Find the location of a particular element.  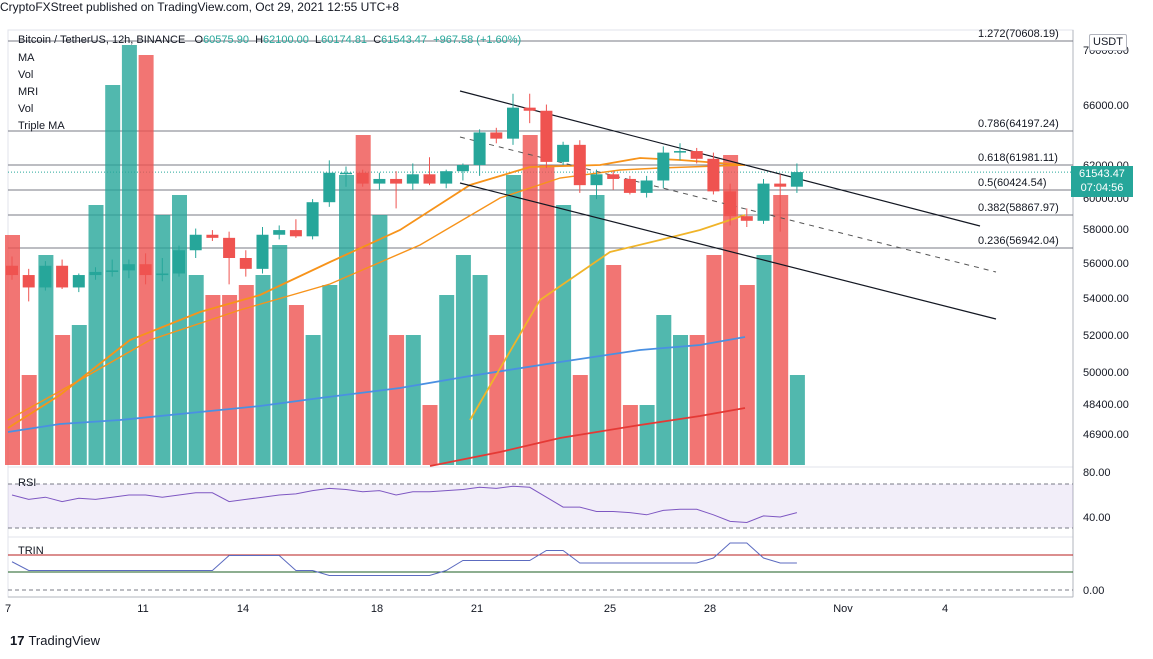

indicator-vol-2: Vol is located at coordinates (26, 109).